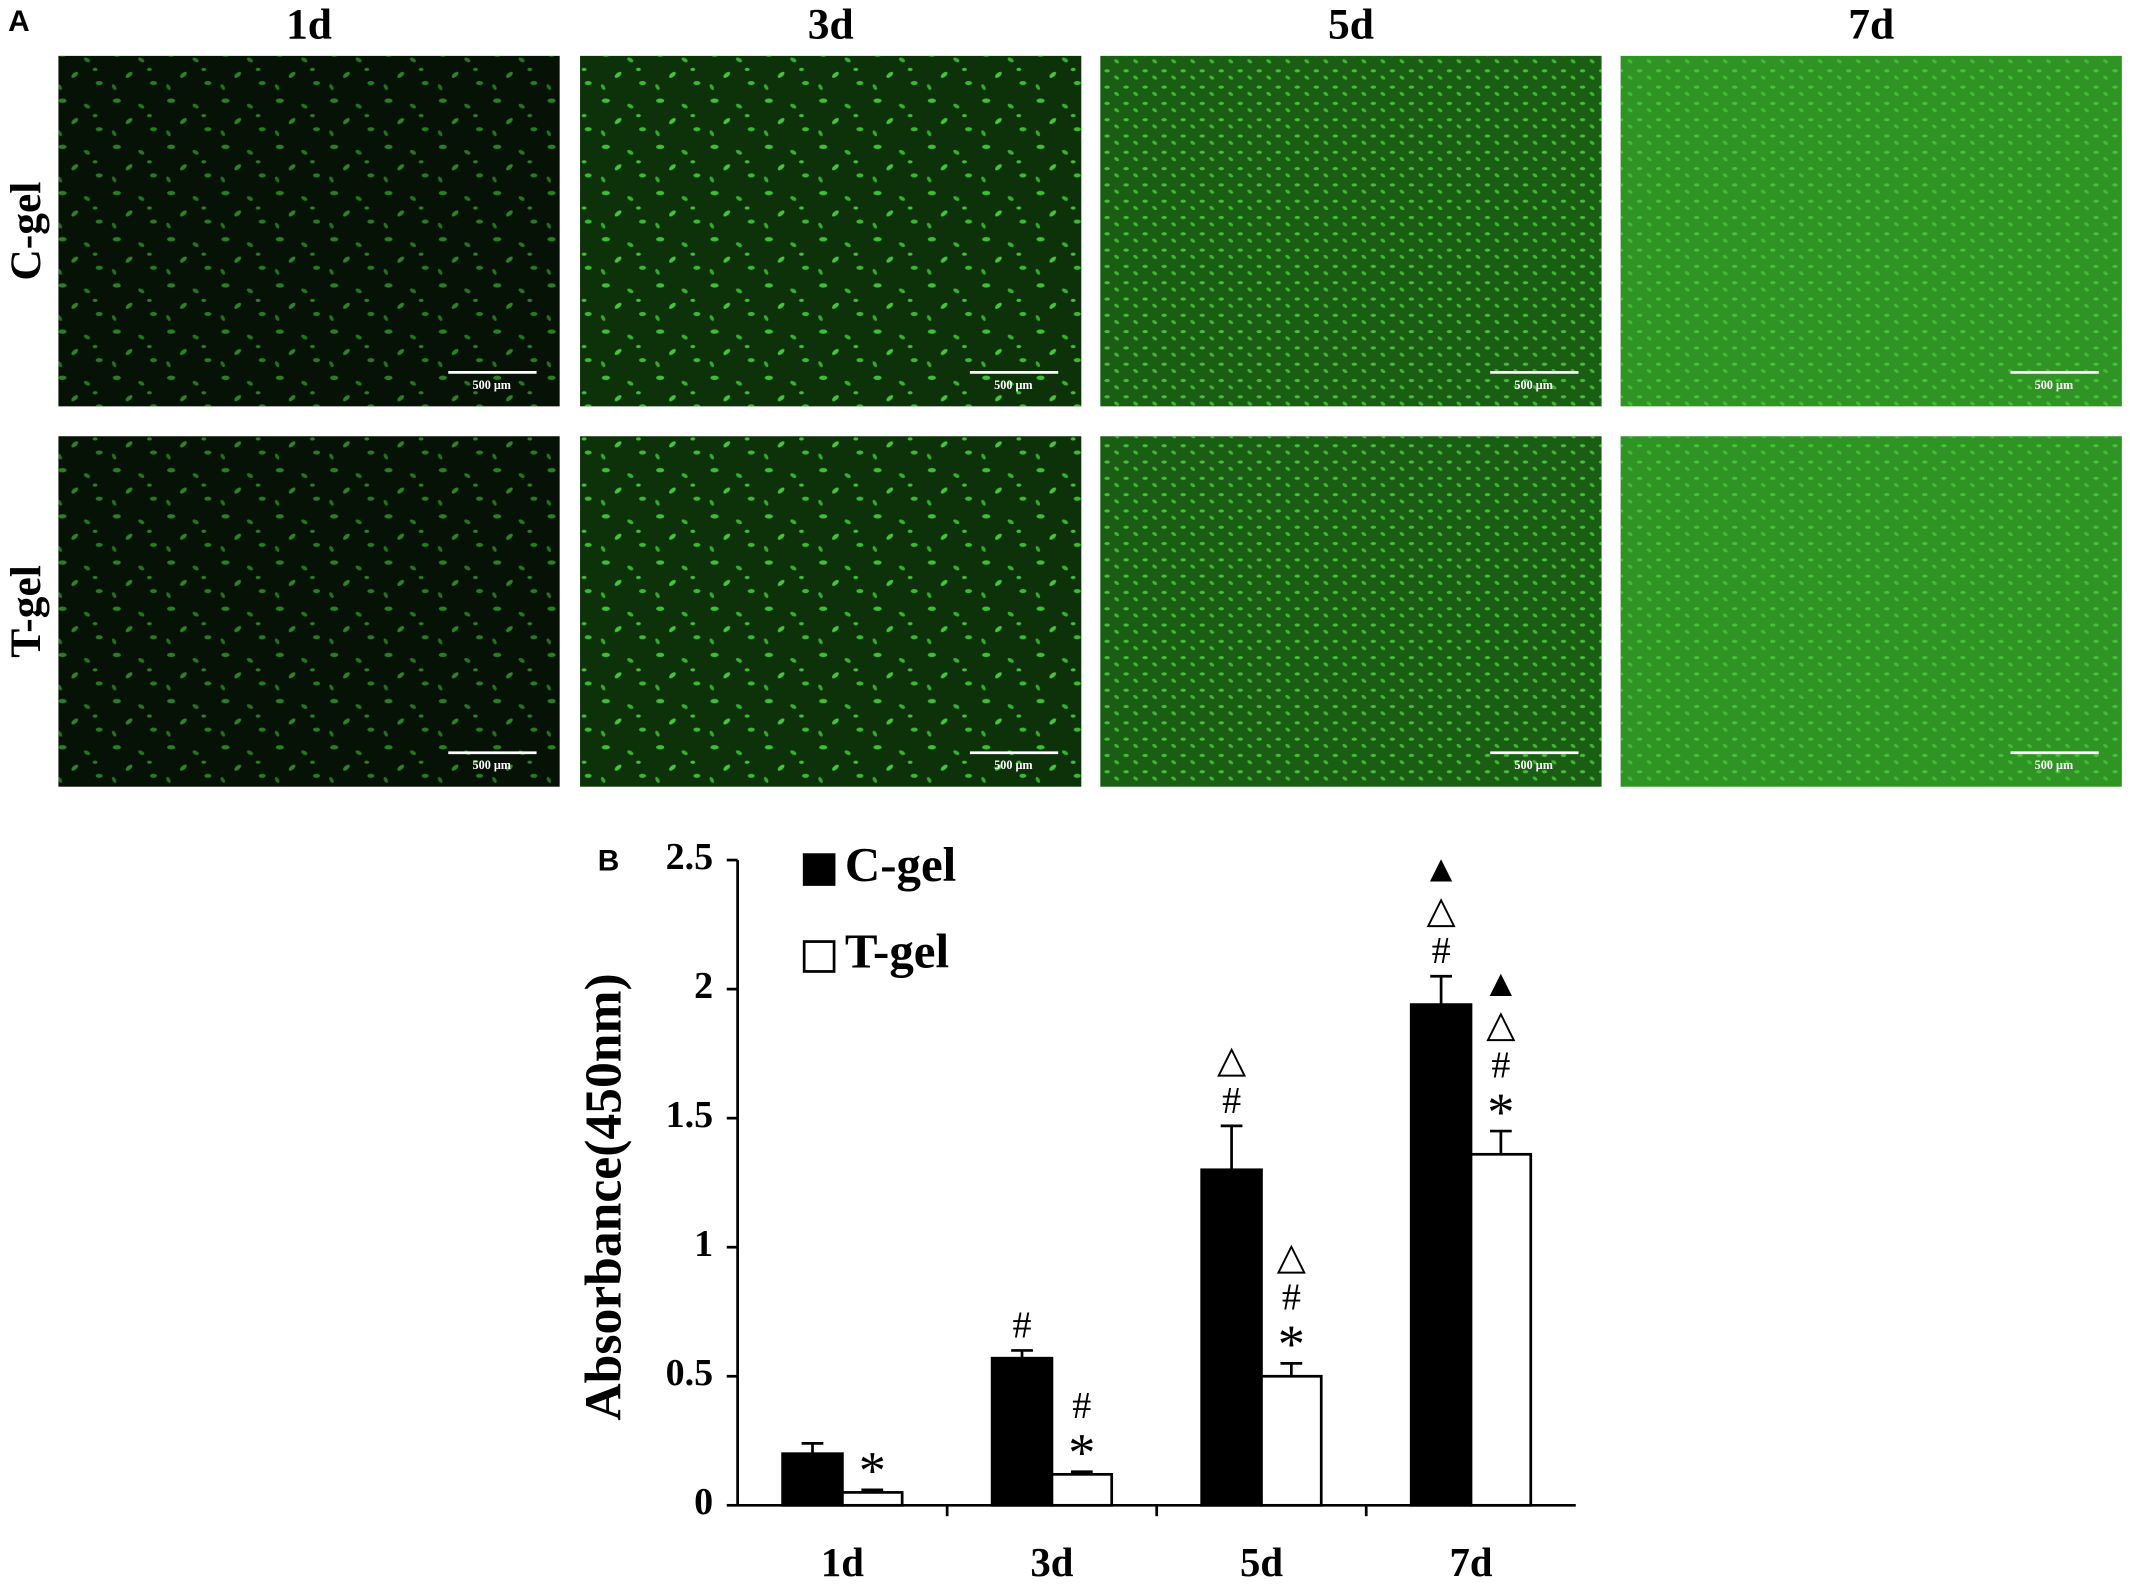  Describe the element at coordinates (1470, 1562) in the screenshot. I see `x-tick-label: 7d` at that location.